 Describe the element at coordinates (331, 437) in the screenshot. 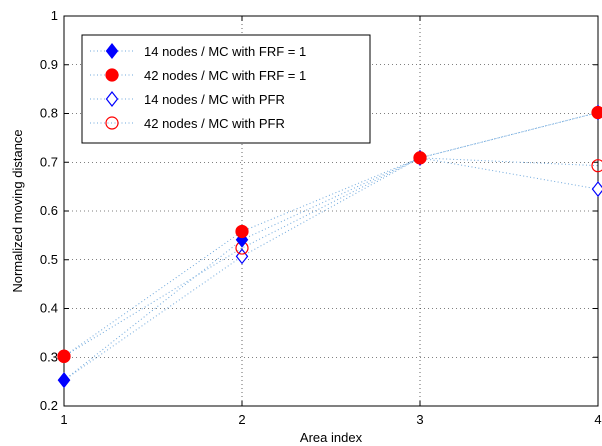

I see `x-axis-label: Area index` at that location.